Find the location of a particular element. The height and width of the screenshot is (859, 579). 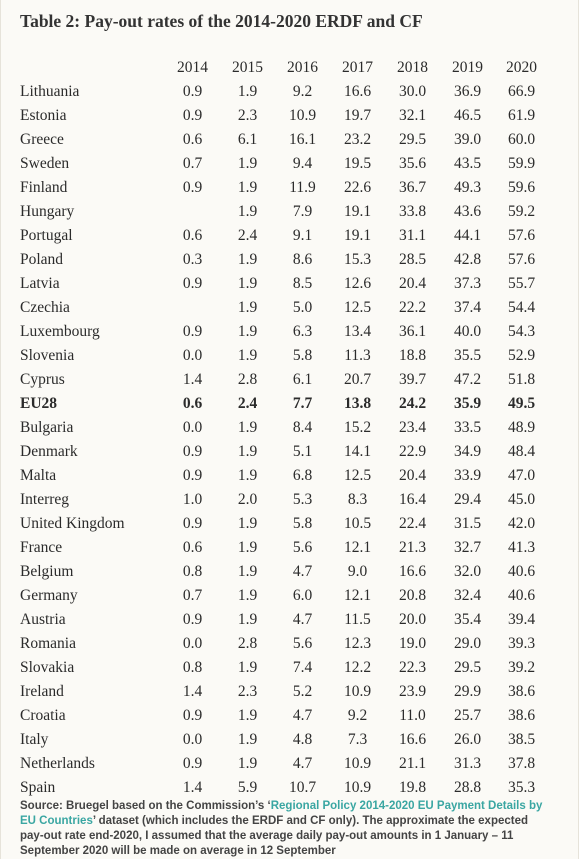

country-name: Romania is located at coordinates (48, 643).